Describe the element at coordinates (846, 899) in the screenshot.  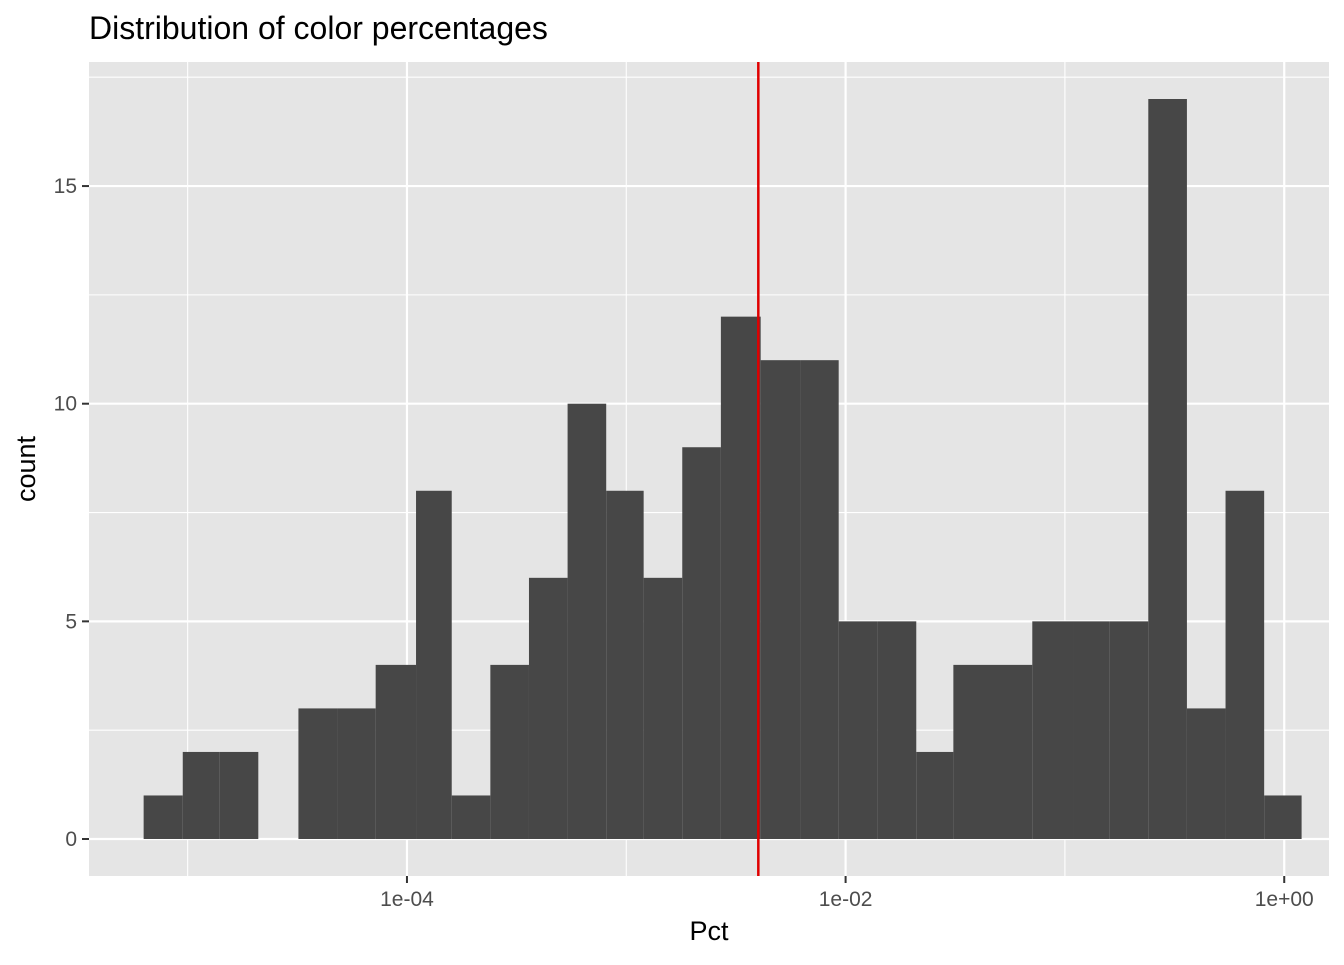
I see `x-tick-label: 1e-02` at that location.